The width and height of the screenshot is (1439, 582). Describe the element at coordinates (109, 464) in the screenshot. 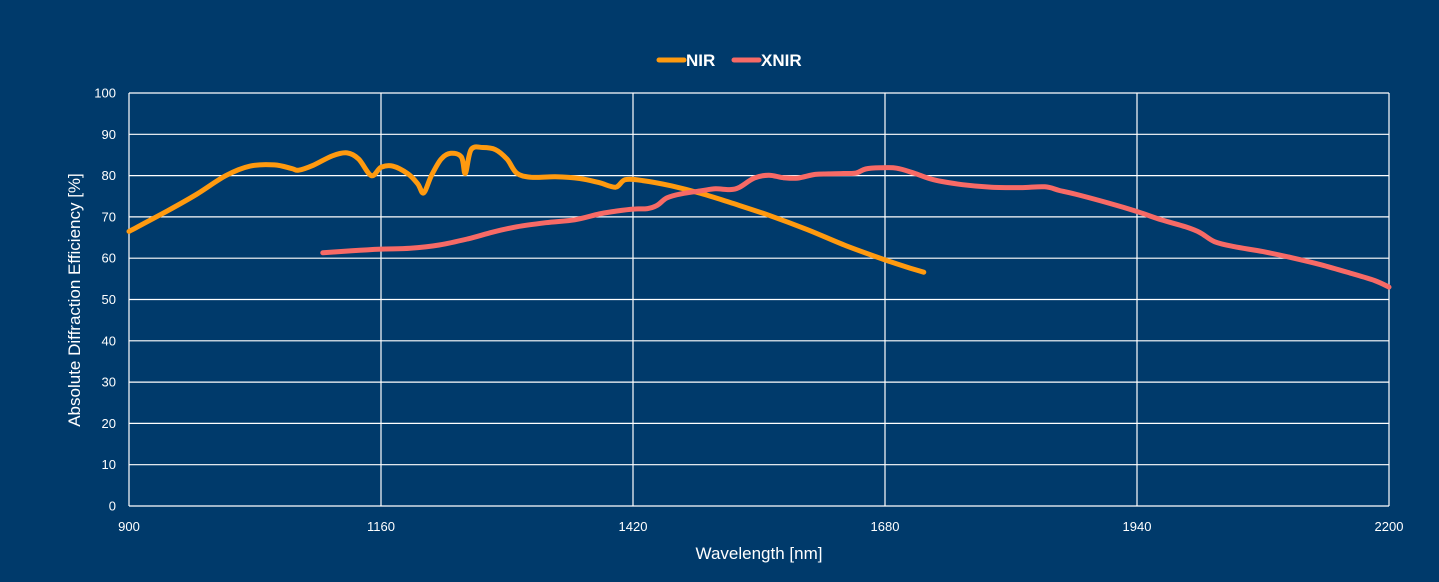

I see `y-tick-label: 10` at that location.